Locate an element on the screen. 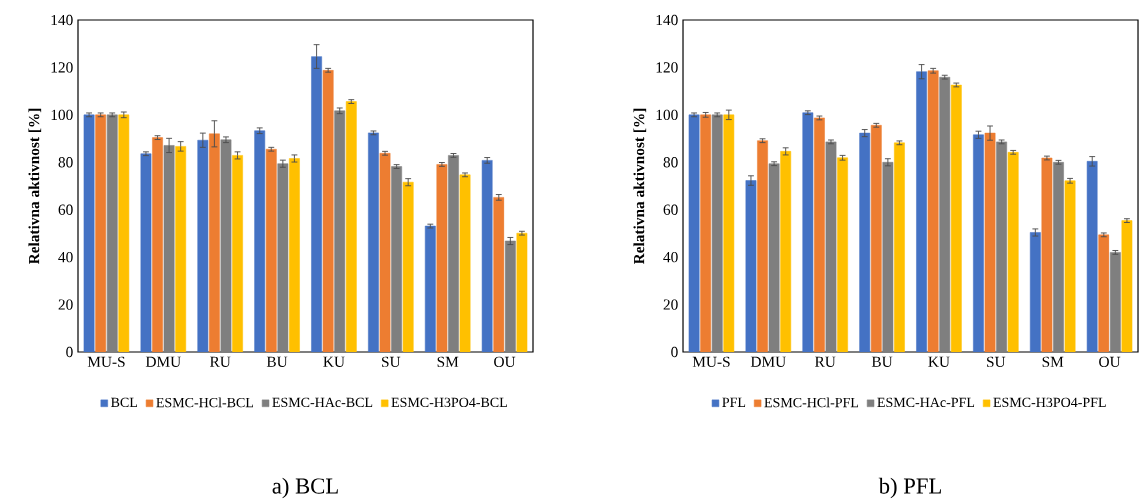 This screenshot has height=503, width=1148. legend-label: ESMC-HAc-PFL is located at coordinates (926, 402).